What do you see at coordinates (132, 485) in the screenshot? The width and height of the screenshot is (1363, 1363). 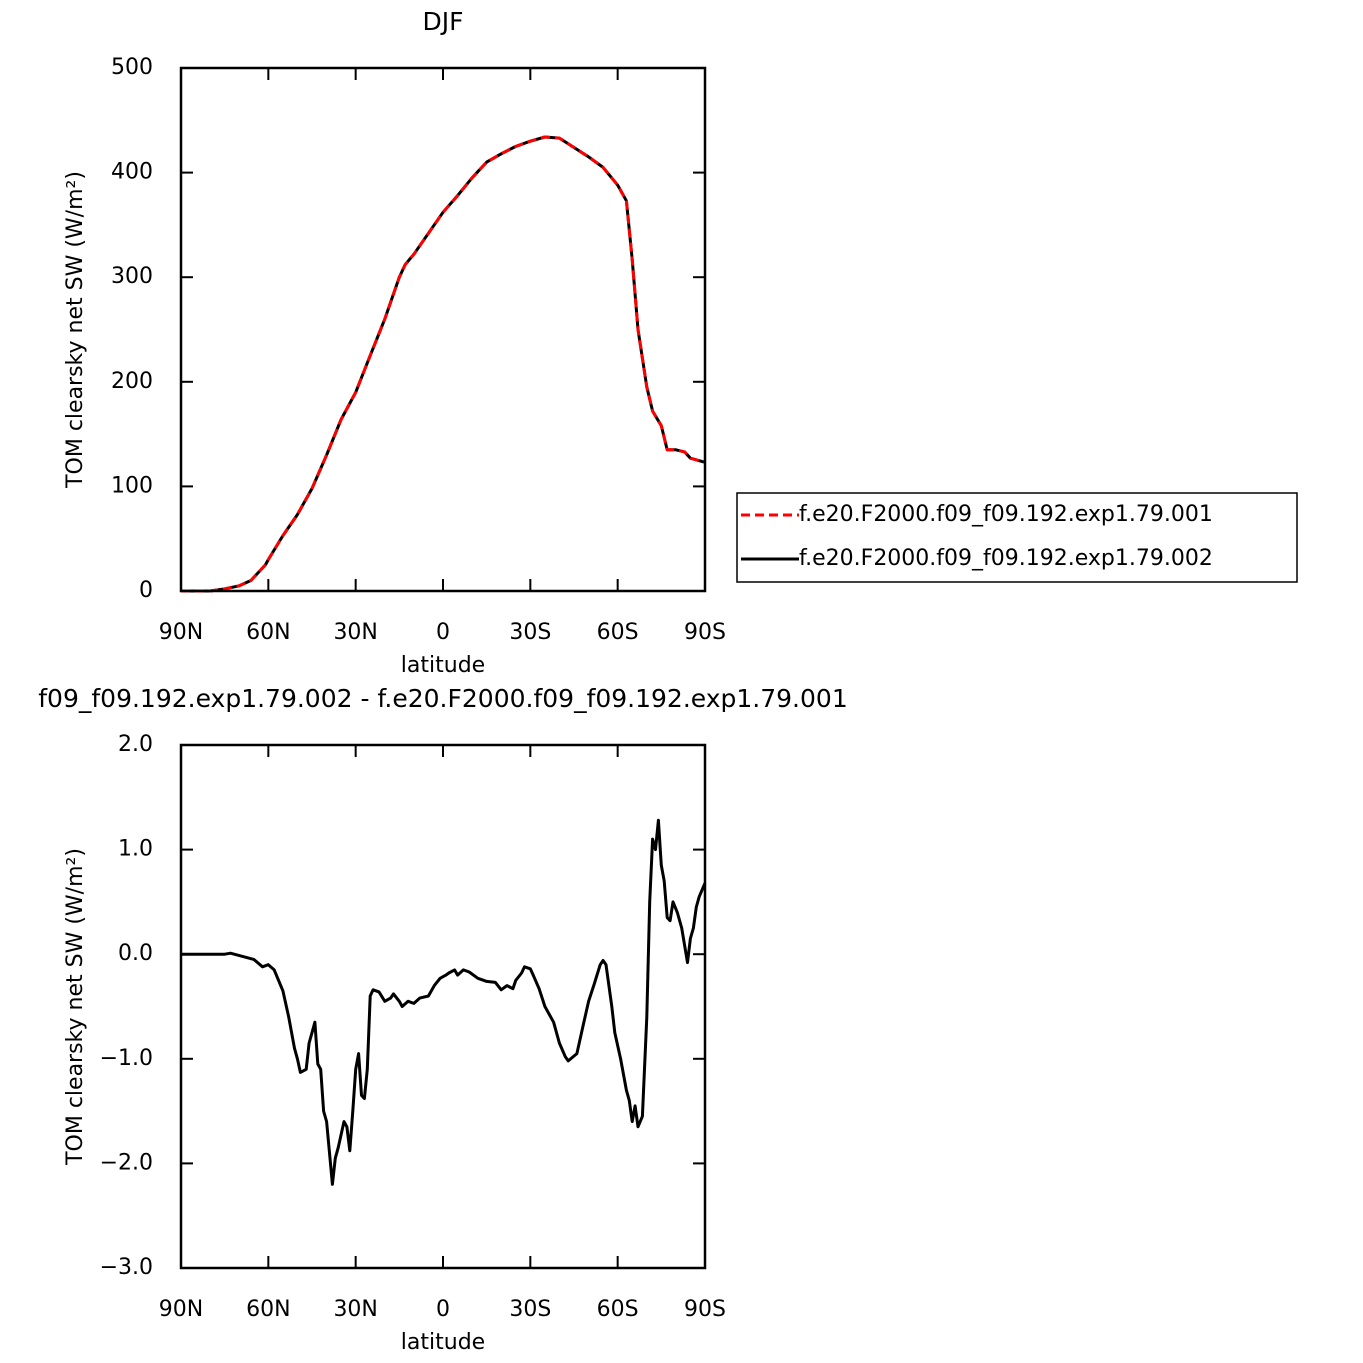 I see `y-tick-label: 100` at bounding box center [132, 485].